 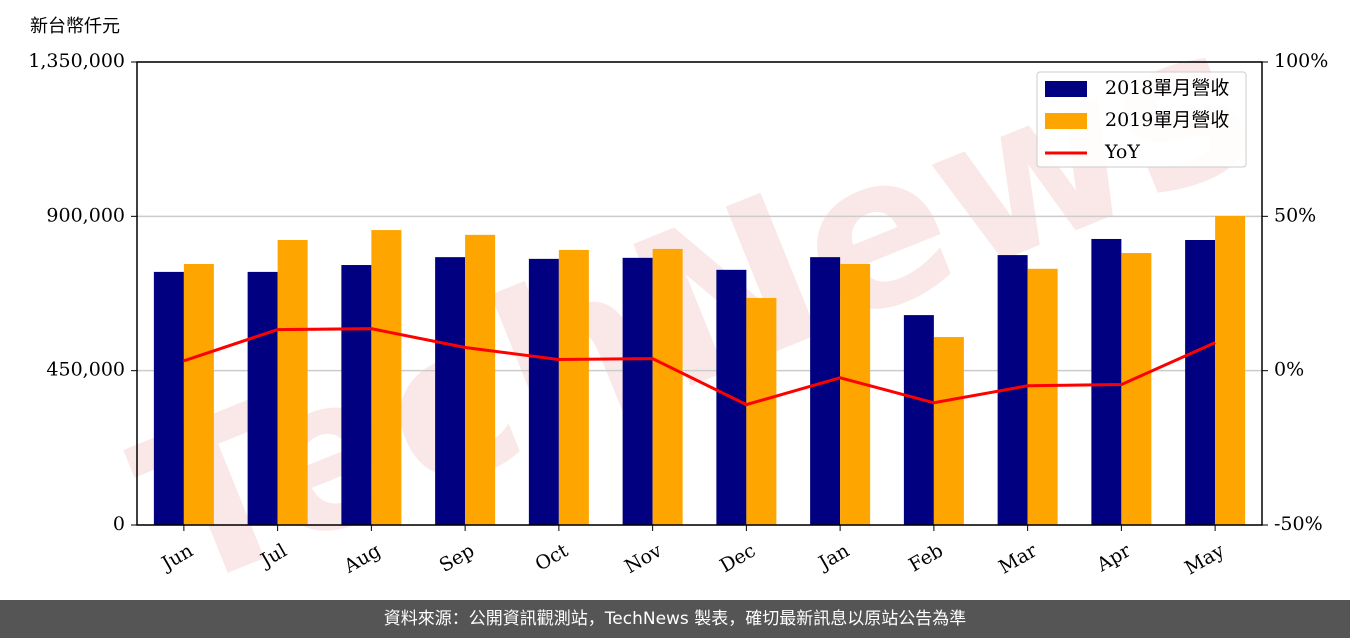 What do you see at coordinates (457, 558) in the screenshot?
I see `x-tick-label: Sep` at bounding box center [457, 558].